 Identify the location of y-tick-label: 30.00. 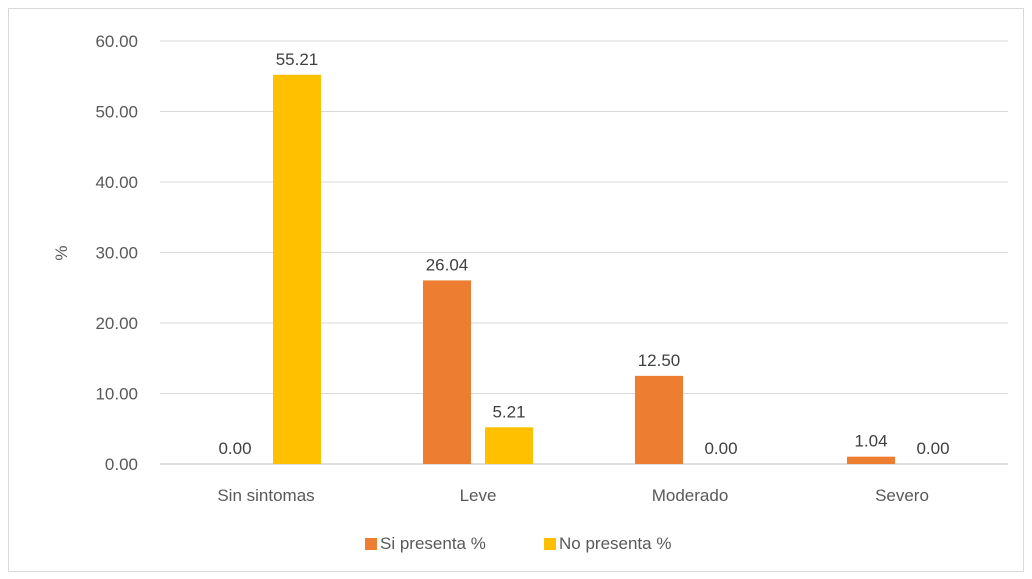
(116, 253).